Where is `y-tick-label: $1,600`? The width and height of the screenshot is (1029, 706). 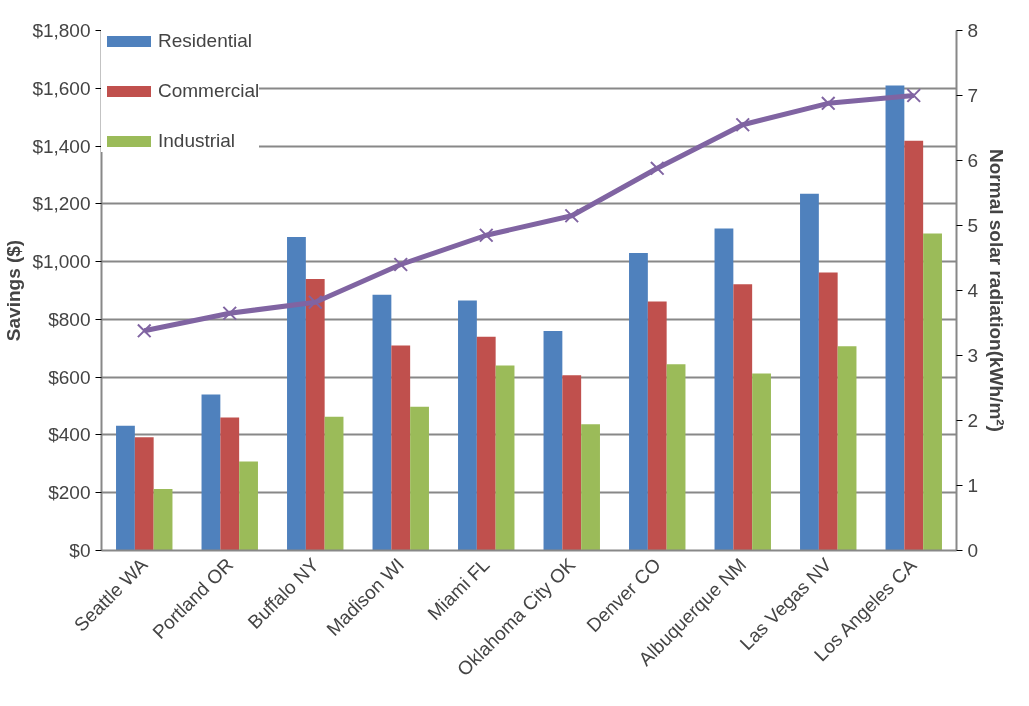 y-tick-label: $1,600 is located at coordinates (61, 88).